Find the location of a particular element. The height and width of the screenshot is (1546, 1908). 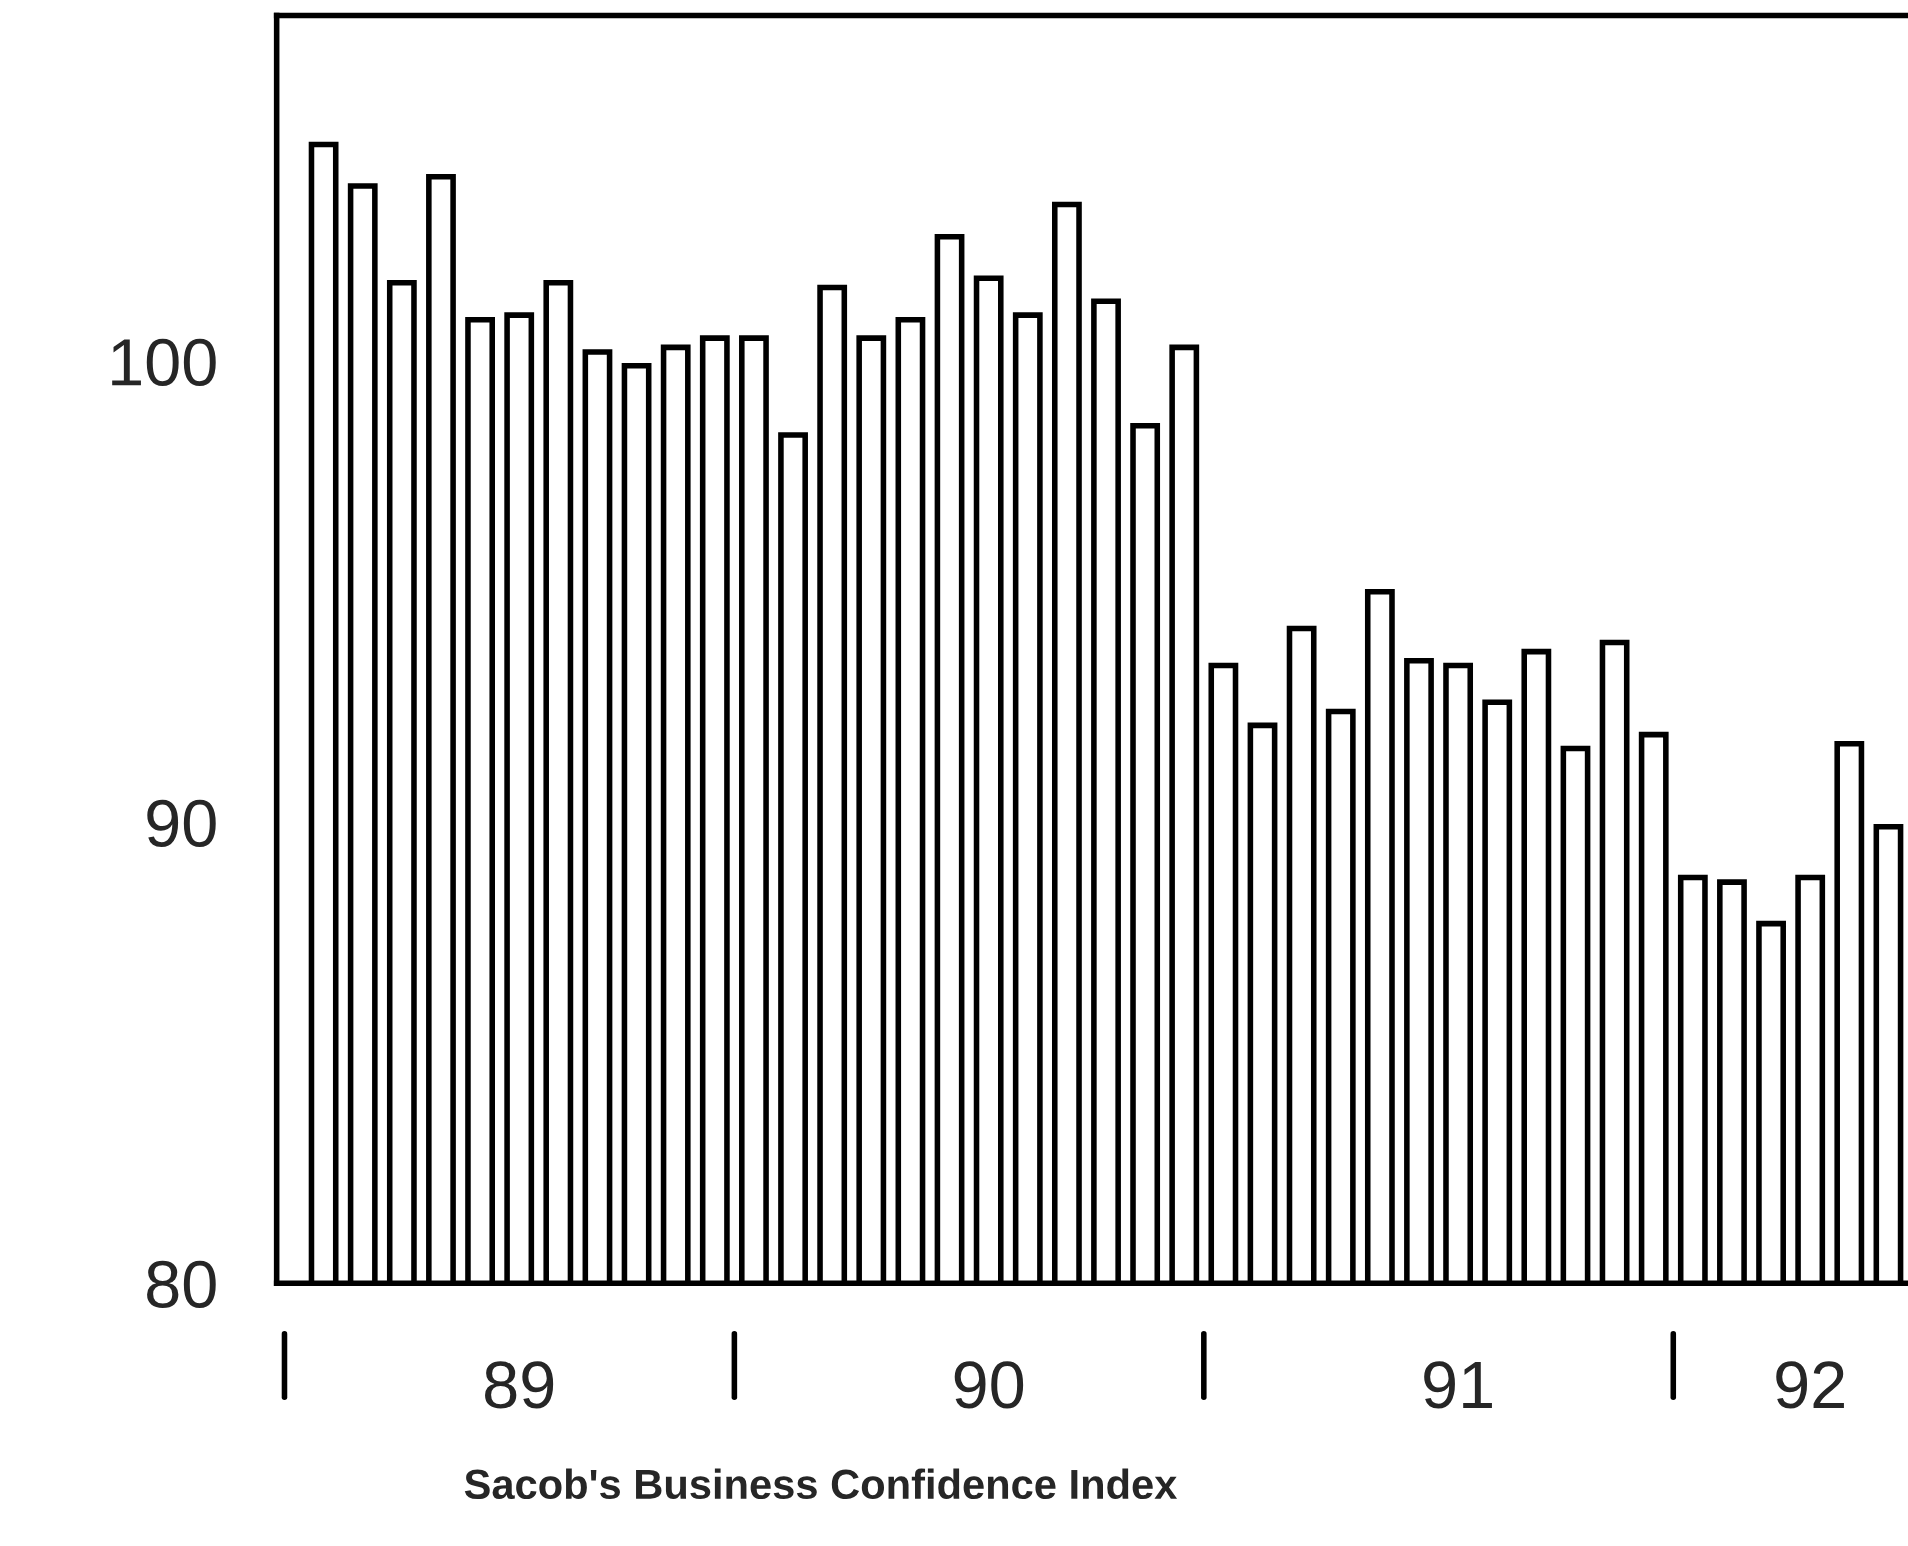

y-tick-label: 90 is located at coordinates (181, 823).